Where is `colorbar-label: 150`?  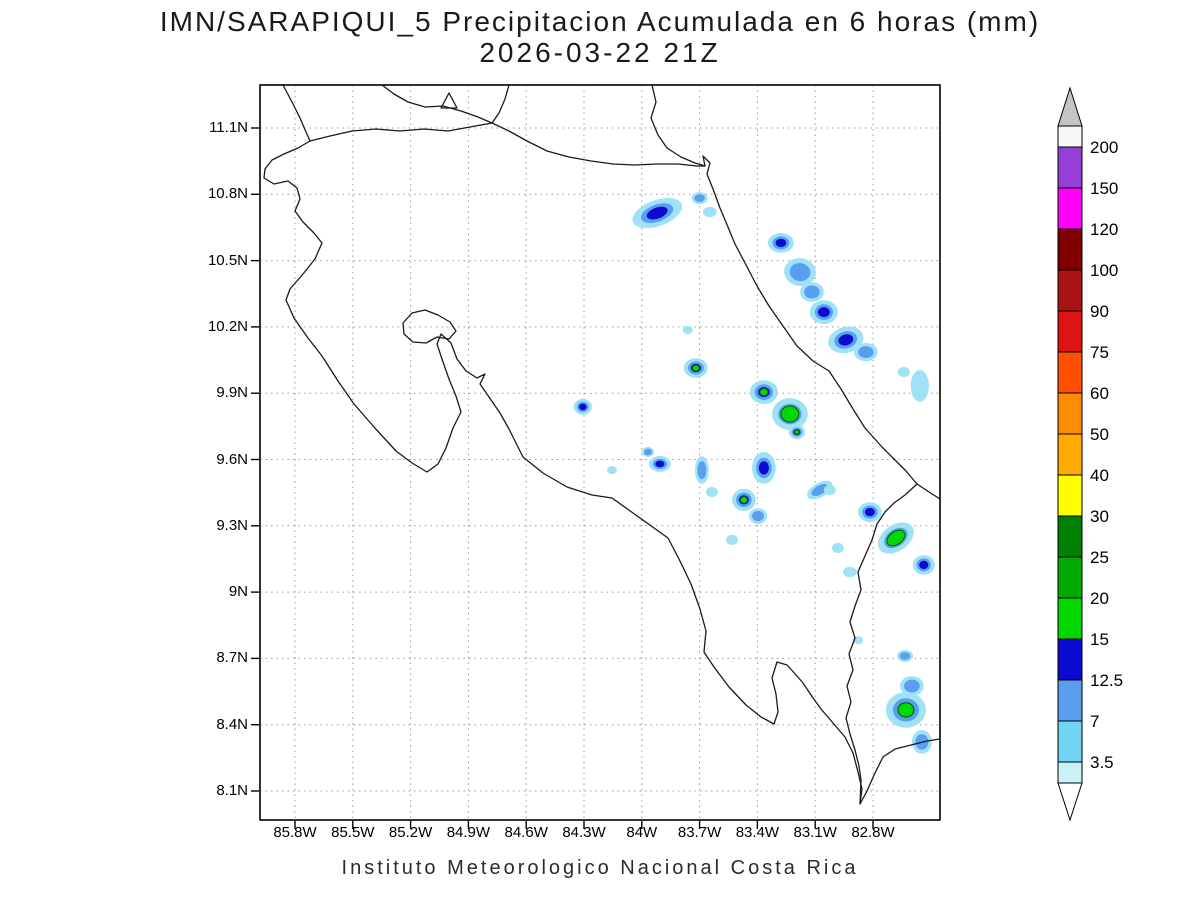
colorbar-label: 150 is located at coordinates (1104, 188).